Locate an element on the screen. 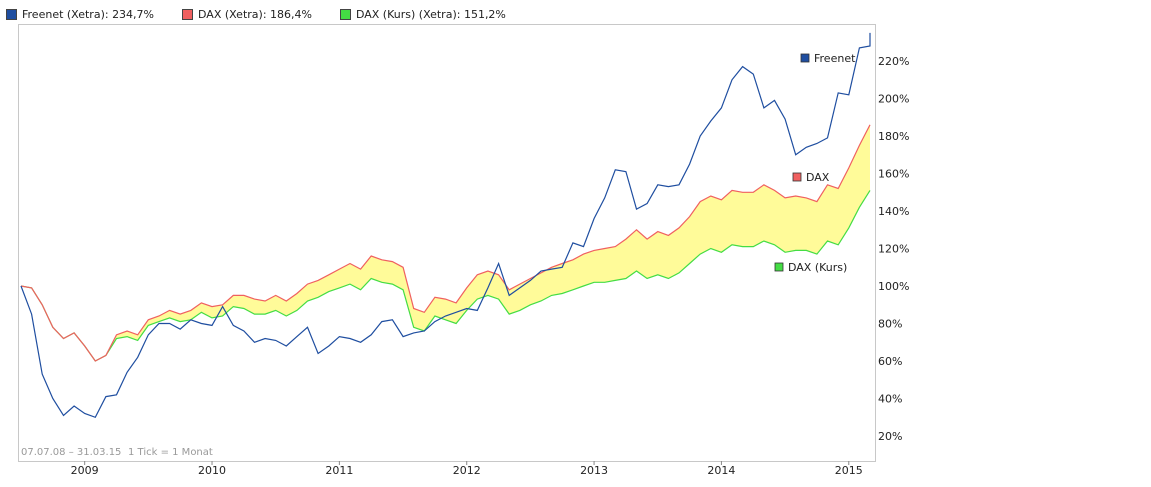 Image resolution: width=1151 pixels, height=487 pixels. x-tick-label: 2012 is located at coordinates (467, 470).